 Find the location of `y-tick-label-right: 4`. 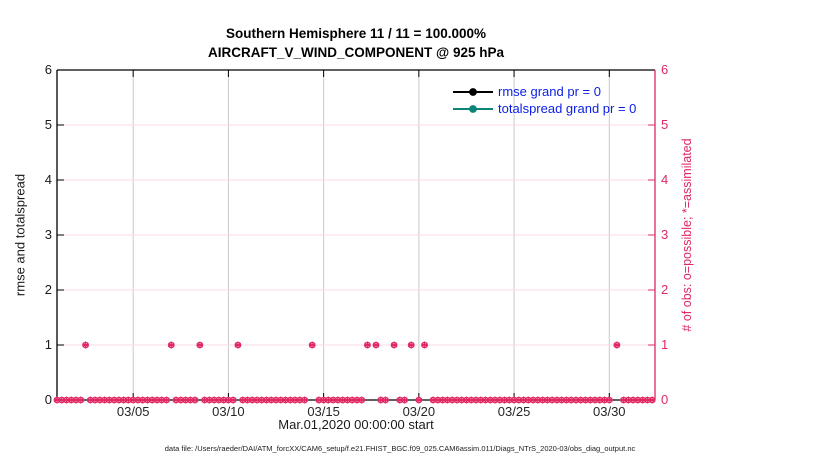

y-tick-label-right: 4 is located at coordinates (665, 179).